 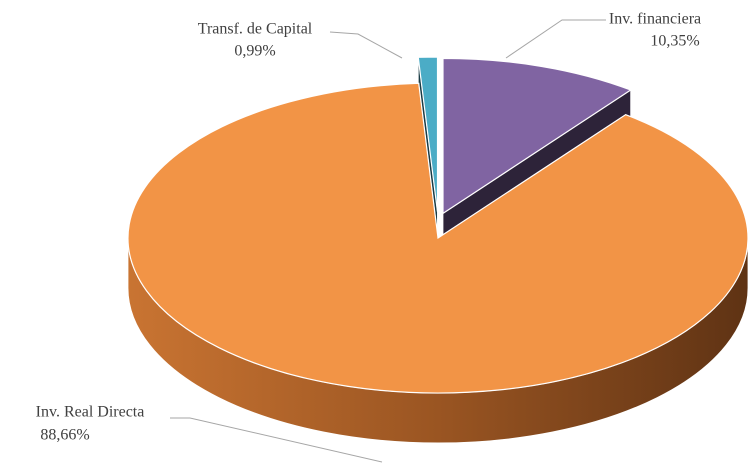 I want to click on slice-value-label: 10,35%, so click(x=674, y=41).